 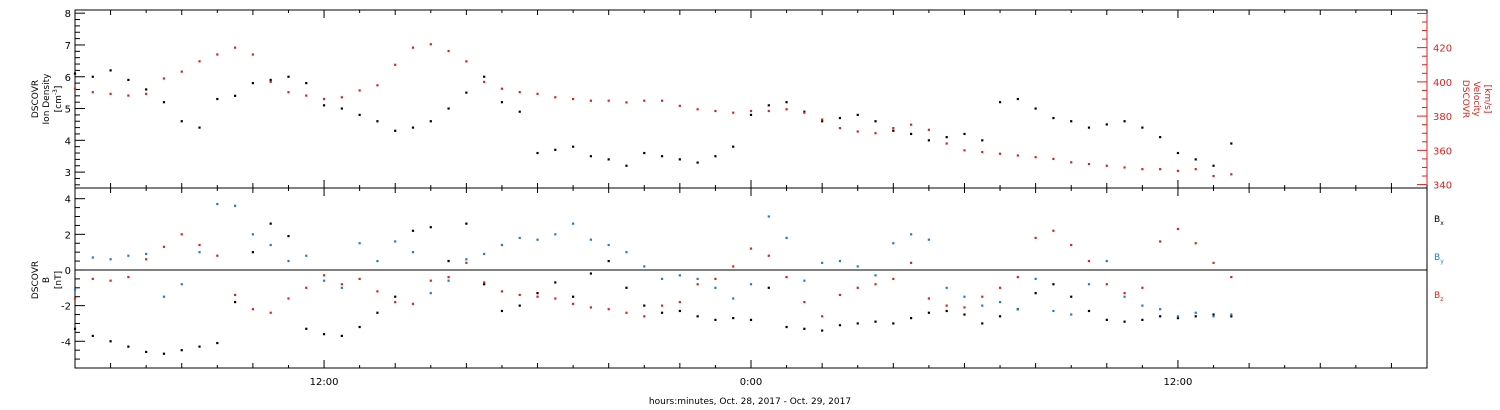 What do you see at coordinates (59, 103) in the screenshot?
I see `density-unit-base: [cm` at bounding box center [59, 103].